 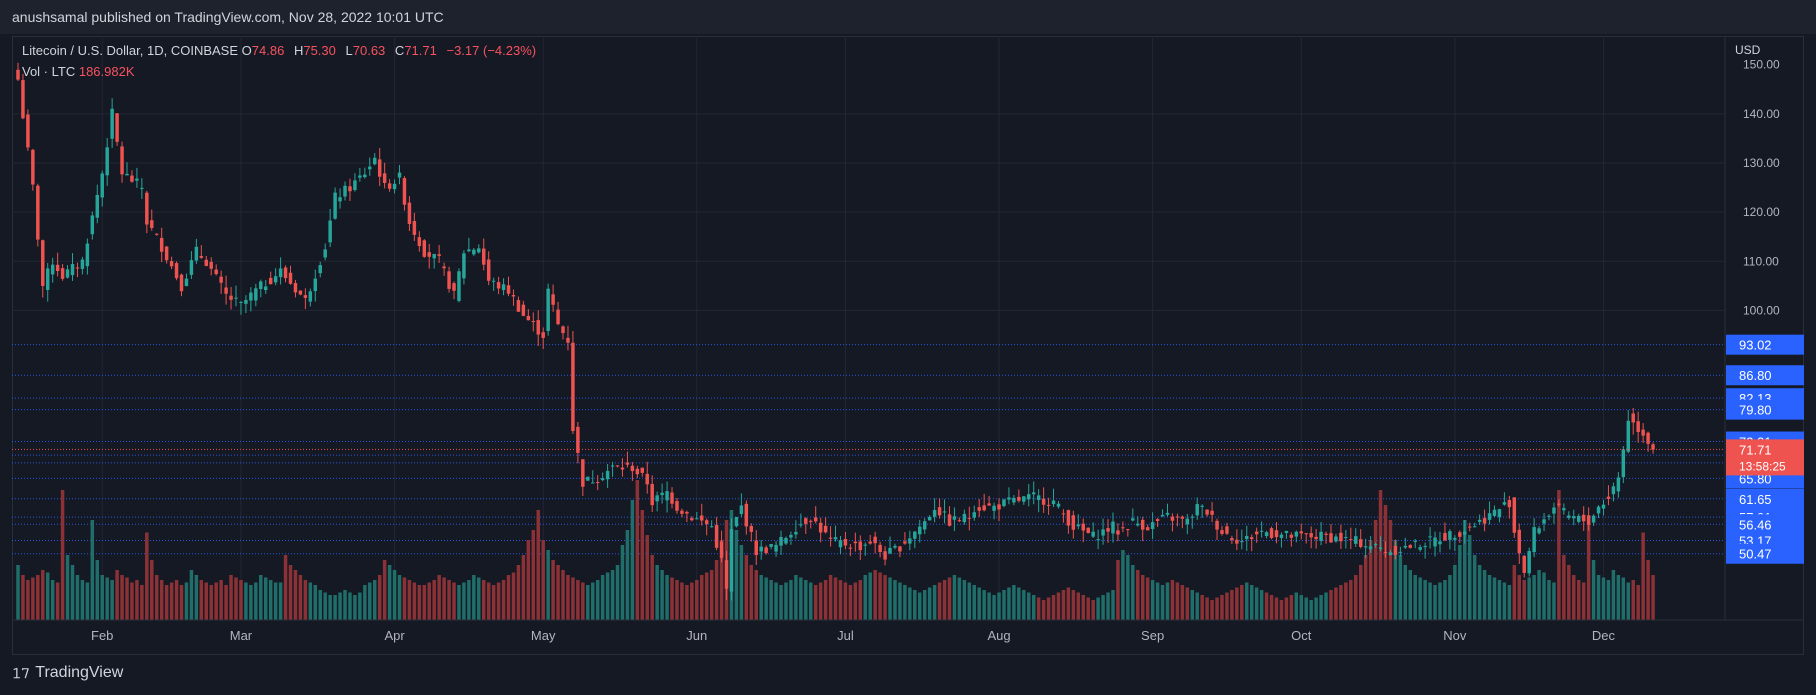 I want to click on tradingview-footer: 𝟷𝟽 TradingView, so click(x=67, y=673).